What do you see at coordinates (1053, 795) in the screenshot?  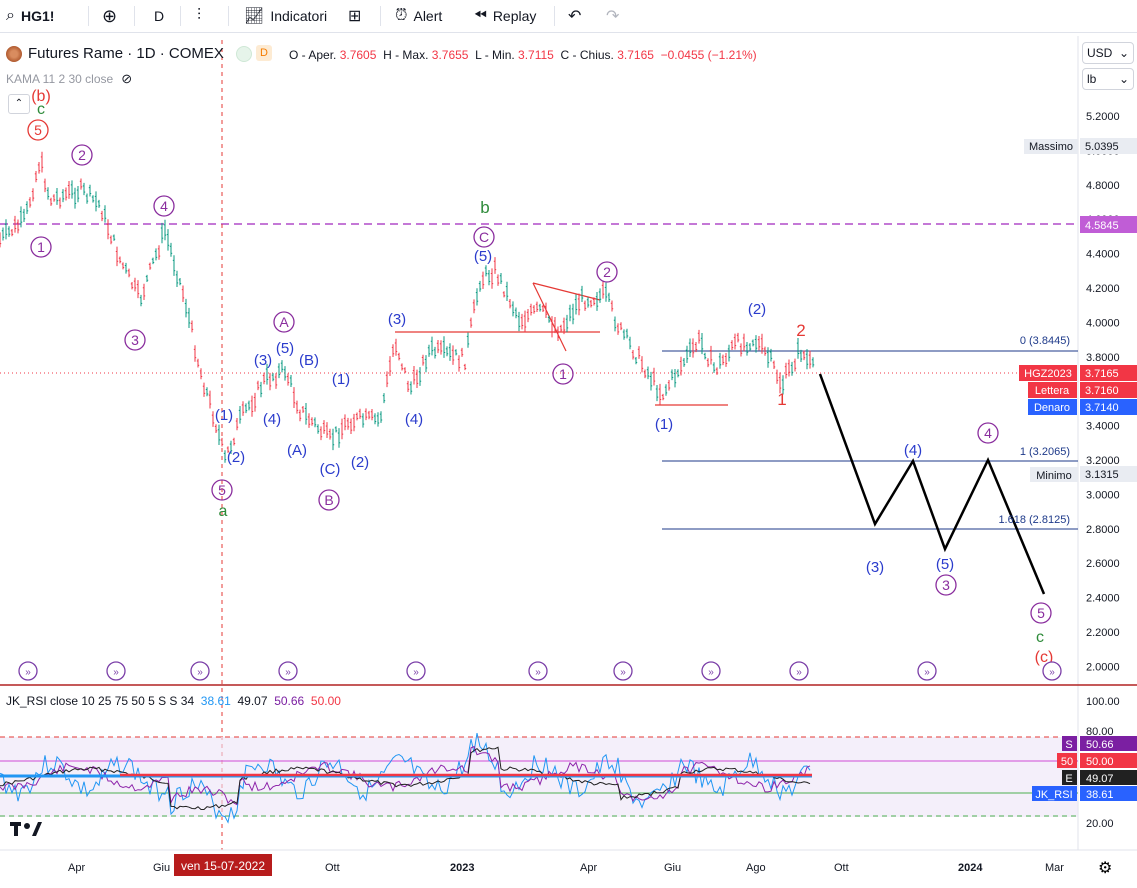 I see `svg-text: JK_RSI` at bounding box center [1053, 795].